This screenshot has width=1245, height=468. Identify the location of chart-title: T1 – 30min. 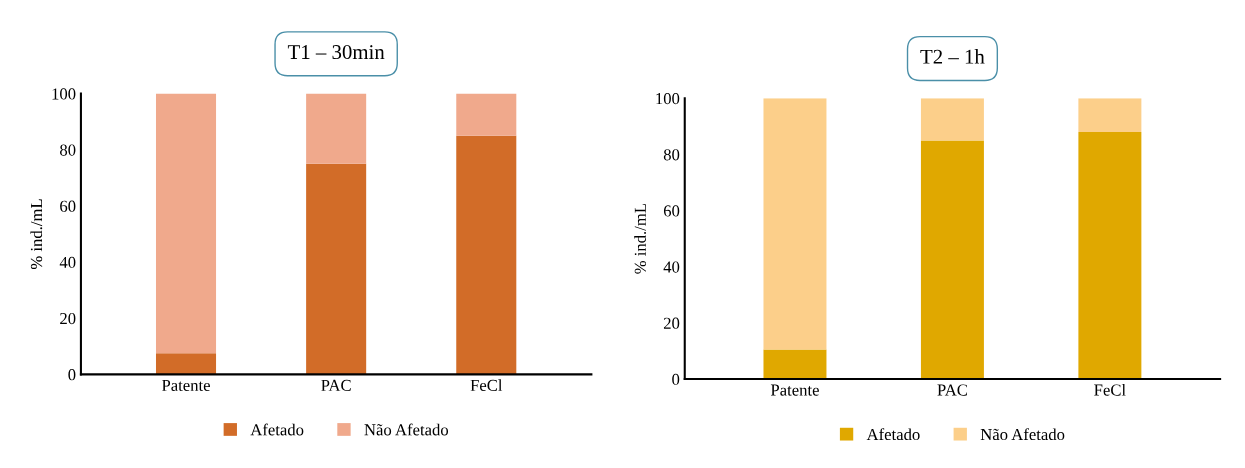
(336, 52).